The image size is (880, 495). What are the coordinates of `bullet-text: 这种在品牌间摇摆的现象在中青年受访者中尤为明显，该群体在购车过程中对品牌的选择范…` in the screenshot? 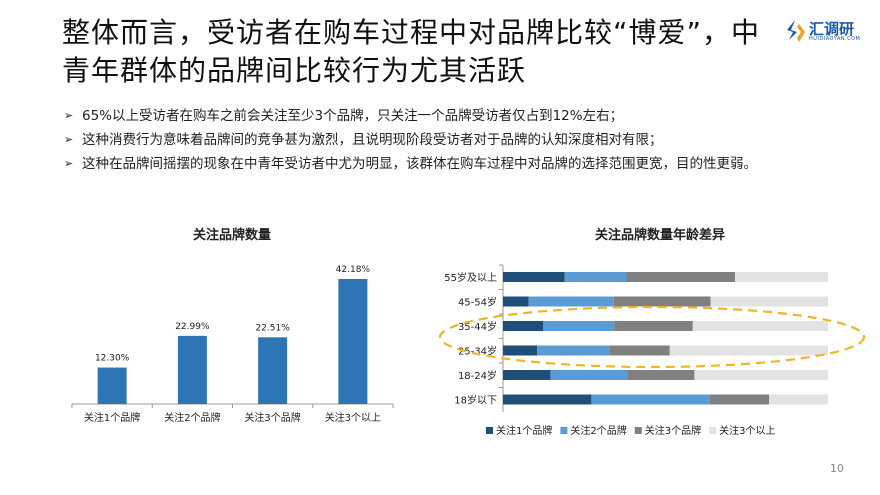 It's located at (419, 164).